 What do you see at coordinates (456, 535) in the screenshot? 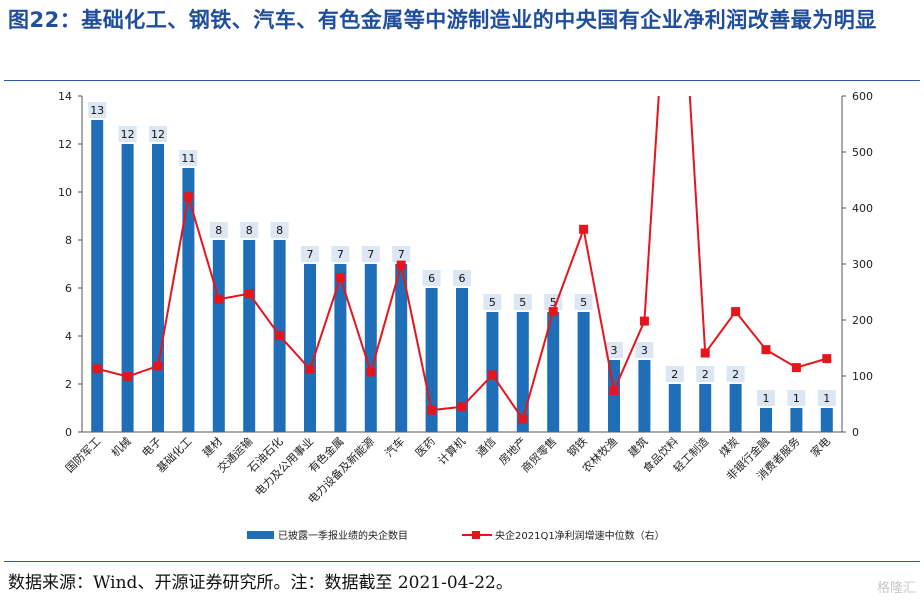
I see `legend: 已披露一季报业绩的央企数目 央企2021Q1净利润增速中位数（右）` at bounding box center [456, 535].